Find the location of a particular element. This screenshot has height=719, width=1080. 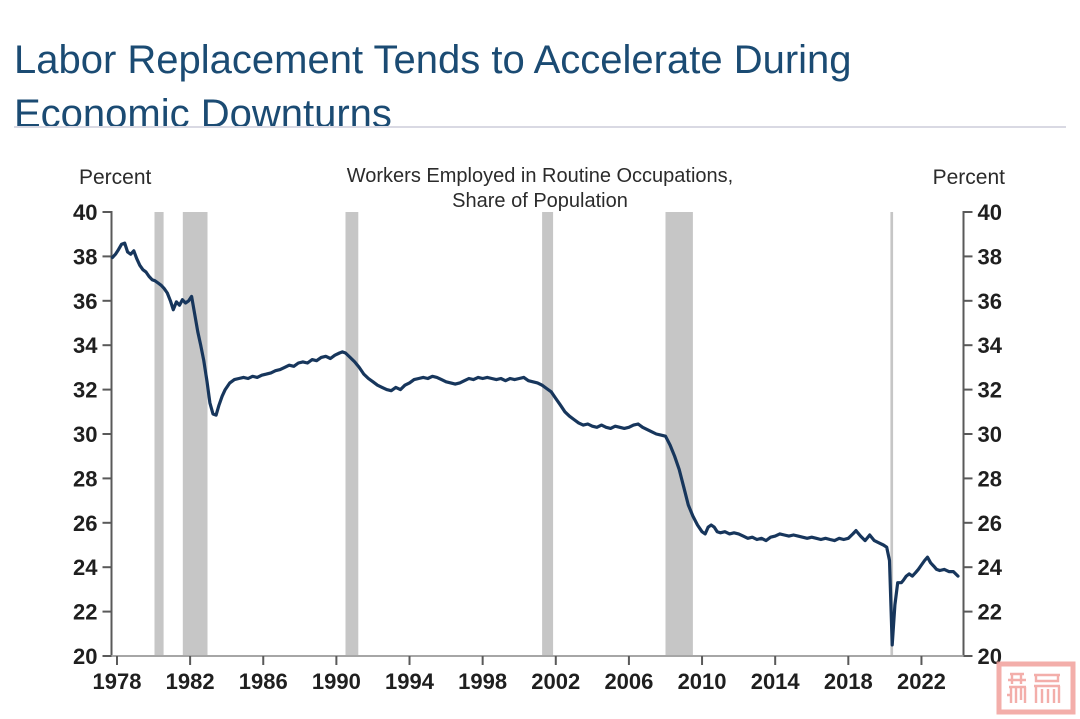

y-tick-label-left: 40 is located at coordinates (85, 212).